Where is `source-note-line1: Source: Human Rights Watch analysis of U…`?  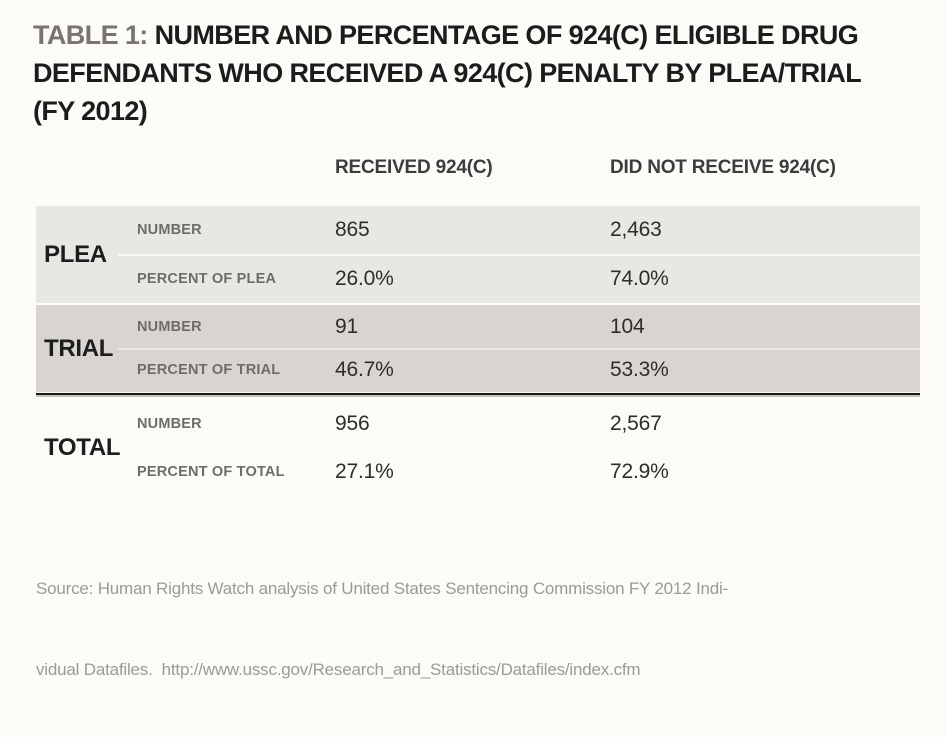 source-note-line1: Source: Human Rights Watch analysis of U… is located at coordinates (382, 588).